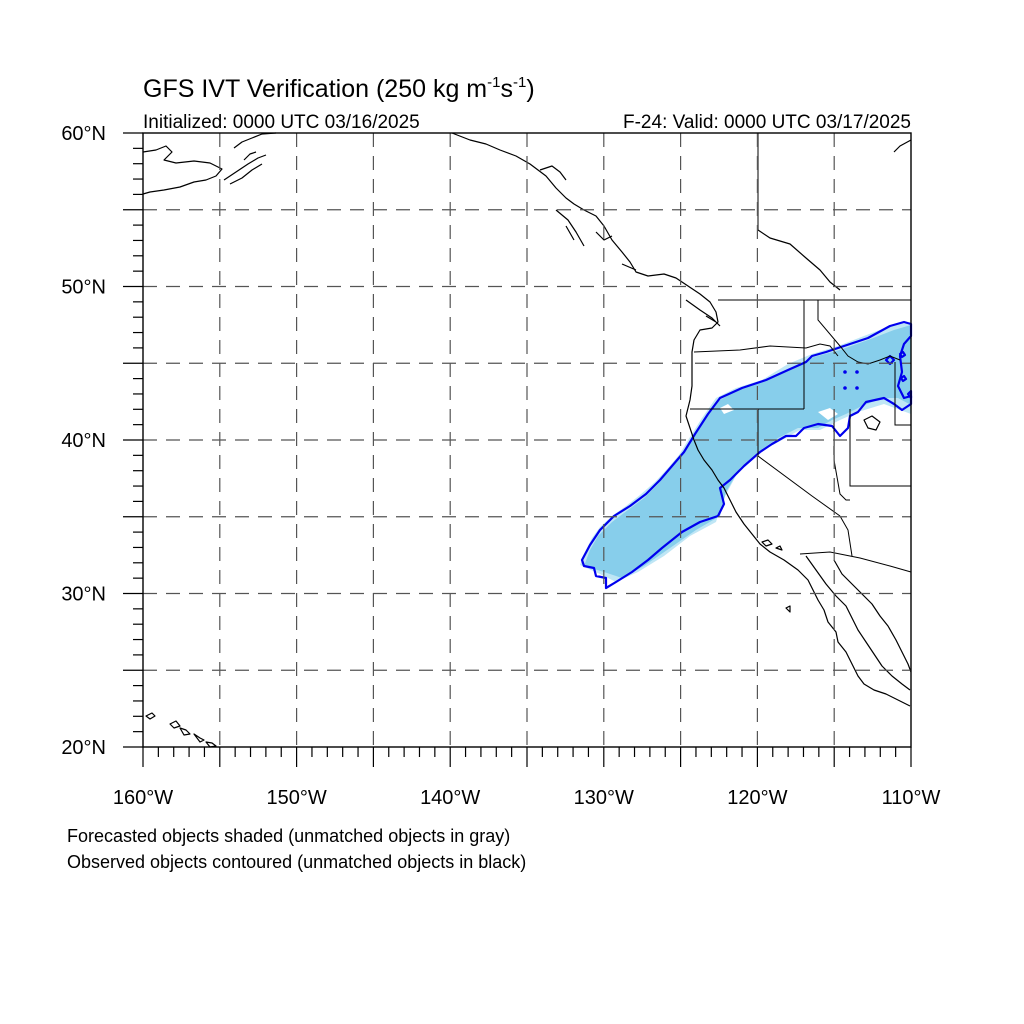  What do you see at coordinates (766, 350) in the screenshot?
I see `border-wa-or` at bounding box center [766, 350].